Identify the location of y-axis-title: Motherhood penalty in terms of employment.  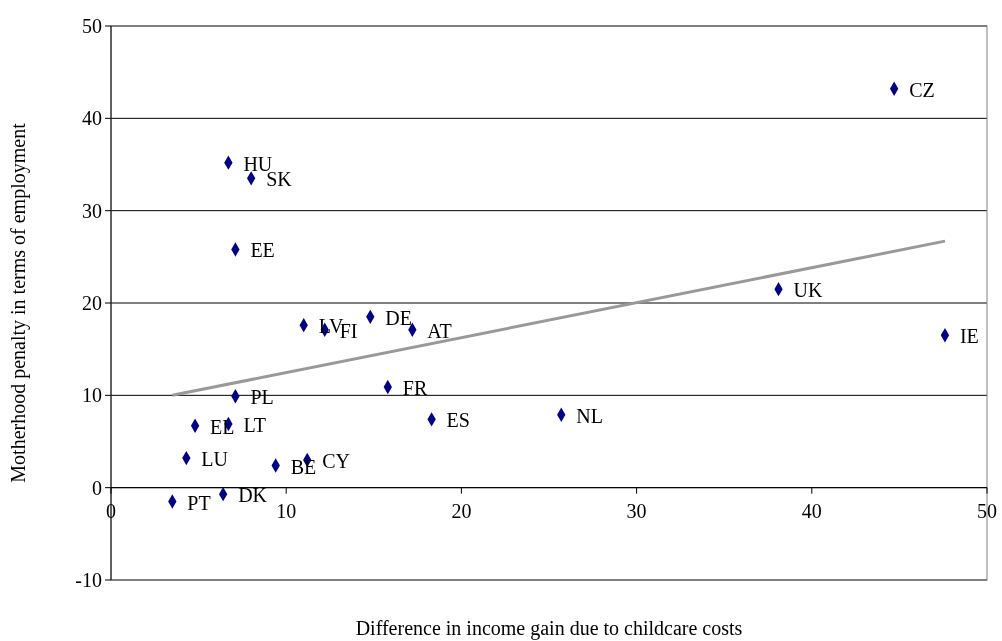
(18, 302).